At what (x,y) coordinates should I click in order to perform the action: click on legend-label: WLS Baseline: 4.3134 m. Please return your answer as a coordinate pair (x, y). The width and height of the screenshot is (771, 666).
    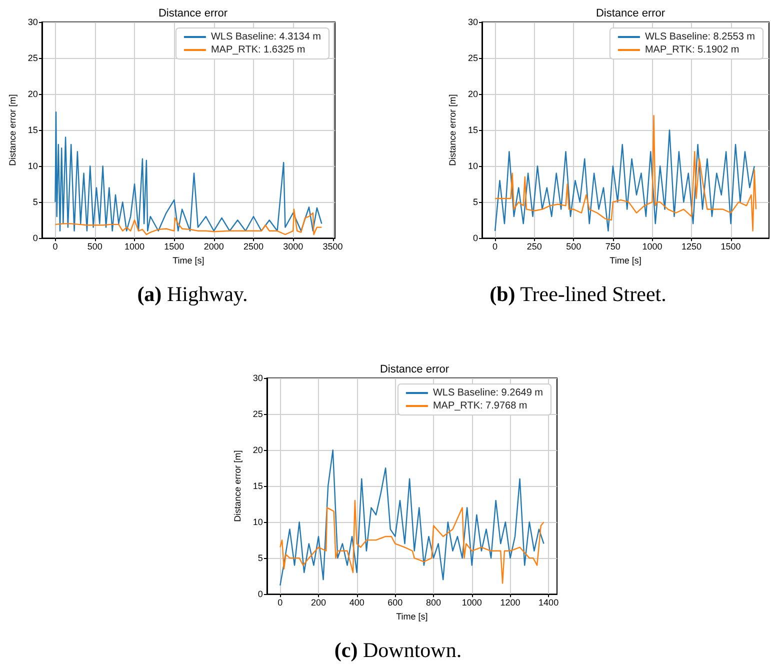
    Looking at the image, I should click on (266, 37).